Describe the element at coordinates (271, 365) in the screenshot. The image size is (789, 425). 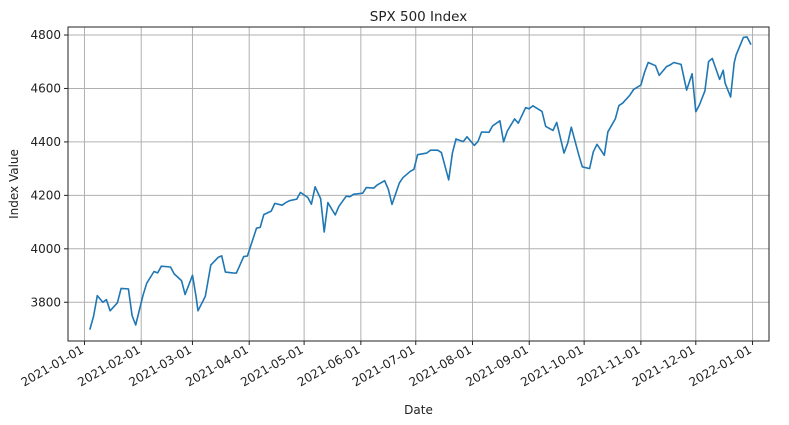
I see `x-tick-label: 2021-05-01` at that location.